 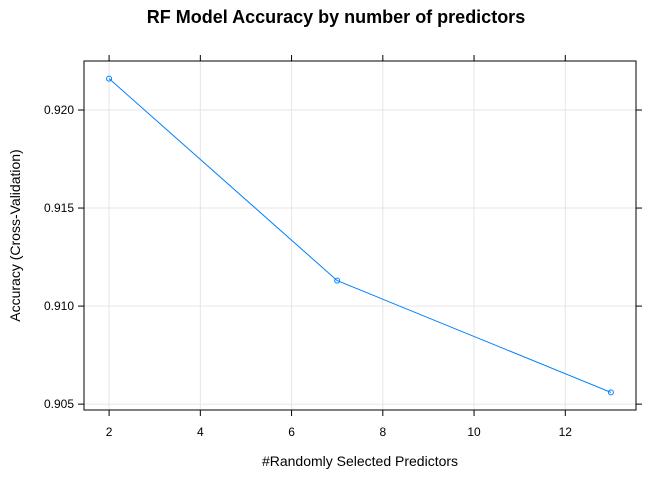 What do you see at coordinates (15, 235) in the screenshot?
I see `y-axis-label: Accuracy (Cross-Validation)` at bounding box center [15, 235].